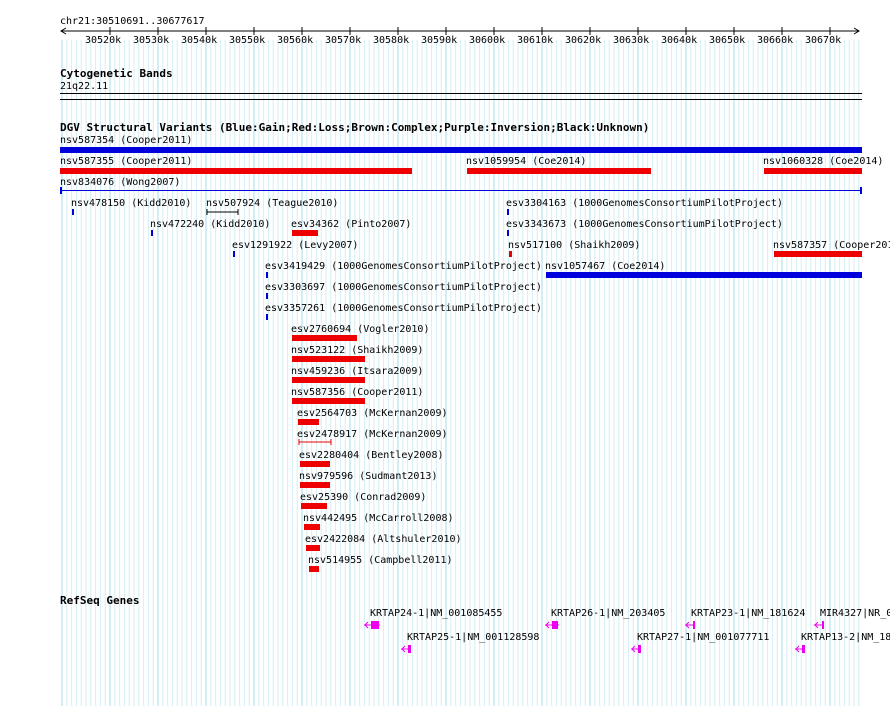 Image resolution: width=890 pixels, height=706 pixels. I want to click on dgv-feature-label: nsv507924 (Teague2010), so click(272, 203).